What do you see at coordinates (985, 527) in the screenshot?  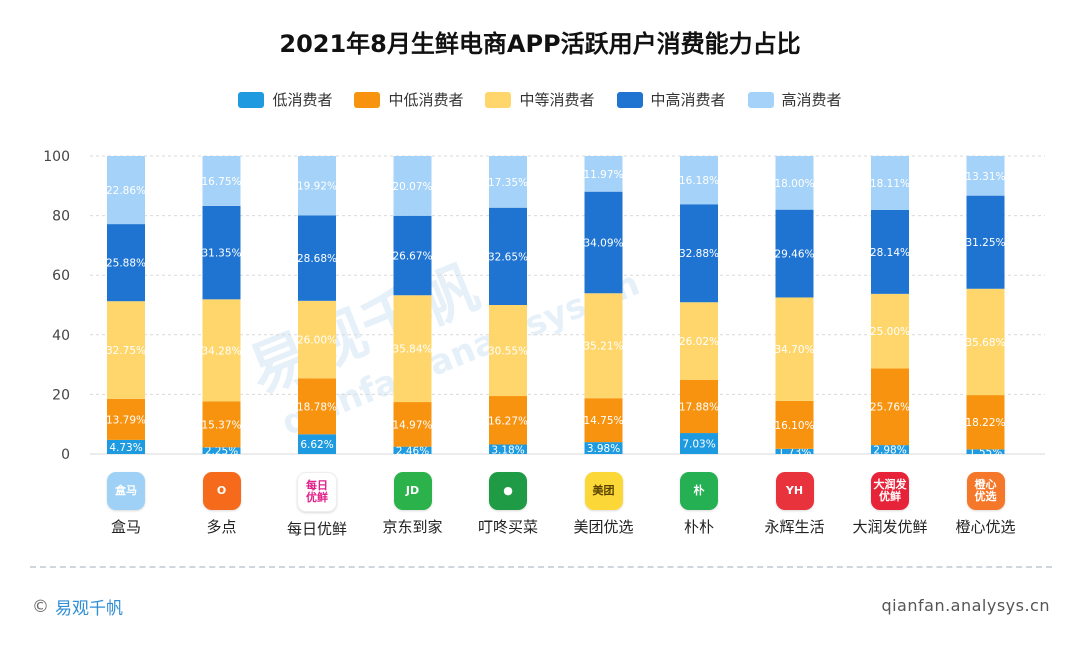 I see `x-axis-category-label: 橙心优选` at bounding box center [985, 527].